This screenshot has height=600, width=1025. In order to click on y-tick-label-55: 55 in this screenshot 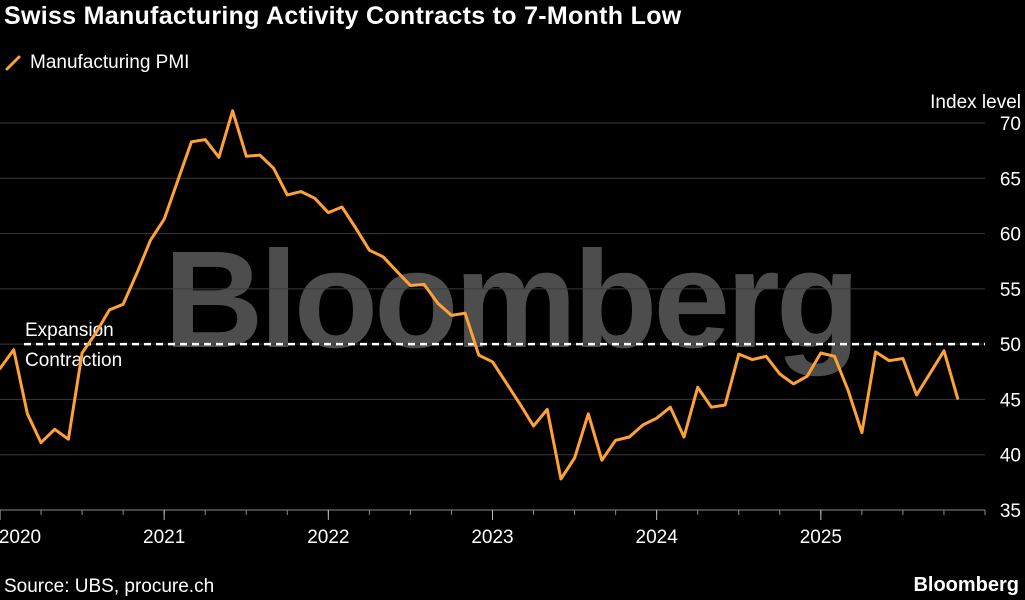, I will do `click(1010, 290)`.